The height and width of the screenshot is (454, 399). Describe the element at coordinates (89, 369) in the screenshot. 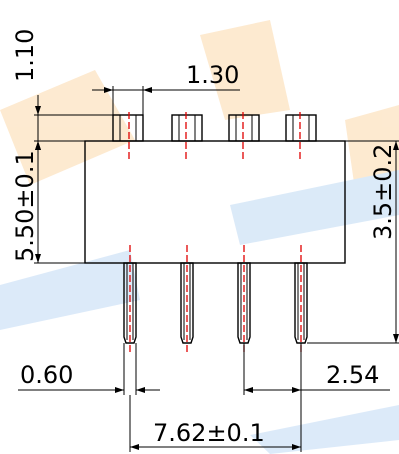

I see `dim-lead-width: 0.60` at that location.